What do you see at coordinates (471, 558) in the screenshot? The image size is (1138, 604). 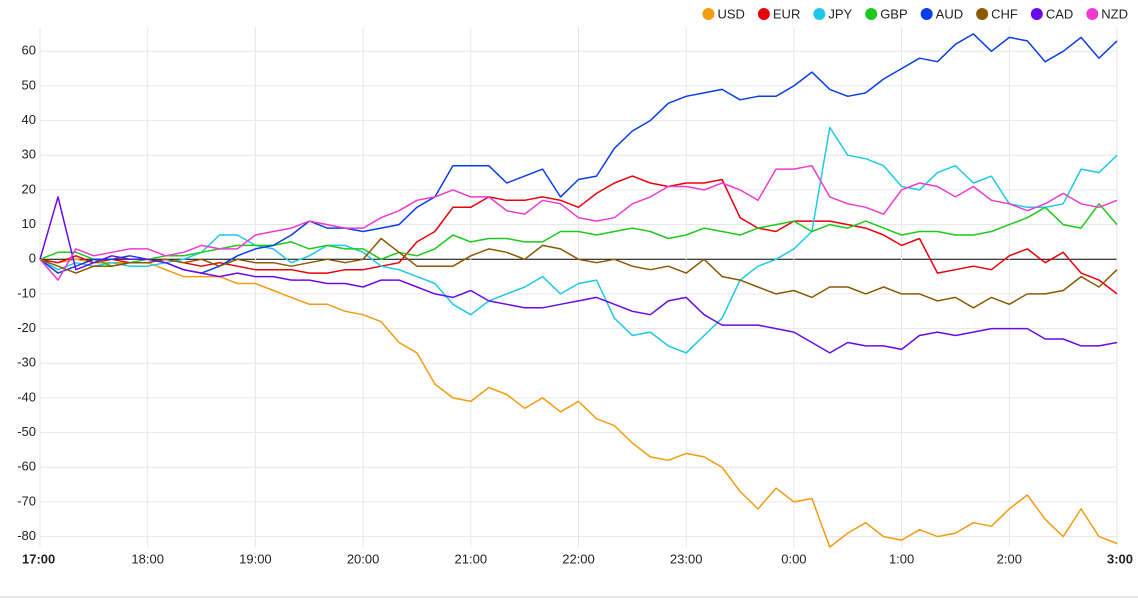 I see `x-tick-label: 21:00` at bounding box center [471, 558].